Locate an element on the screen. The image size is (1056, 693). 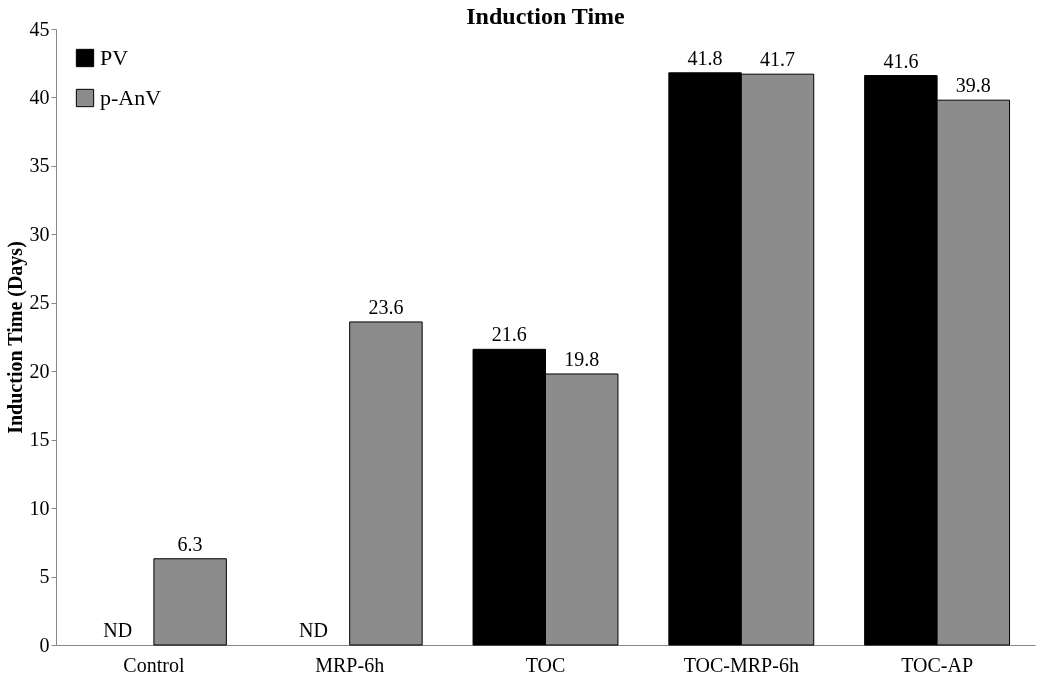
data-label: 41.8 is located at coordinates (705, 57).